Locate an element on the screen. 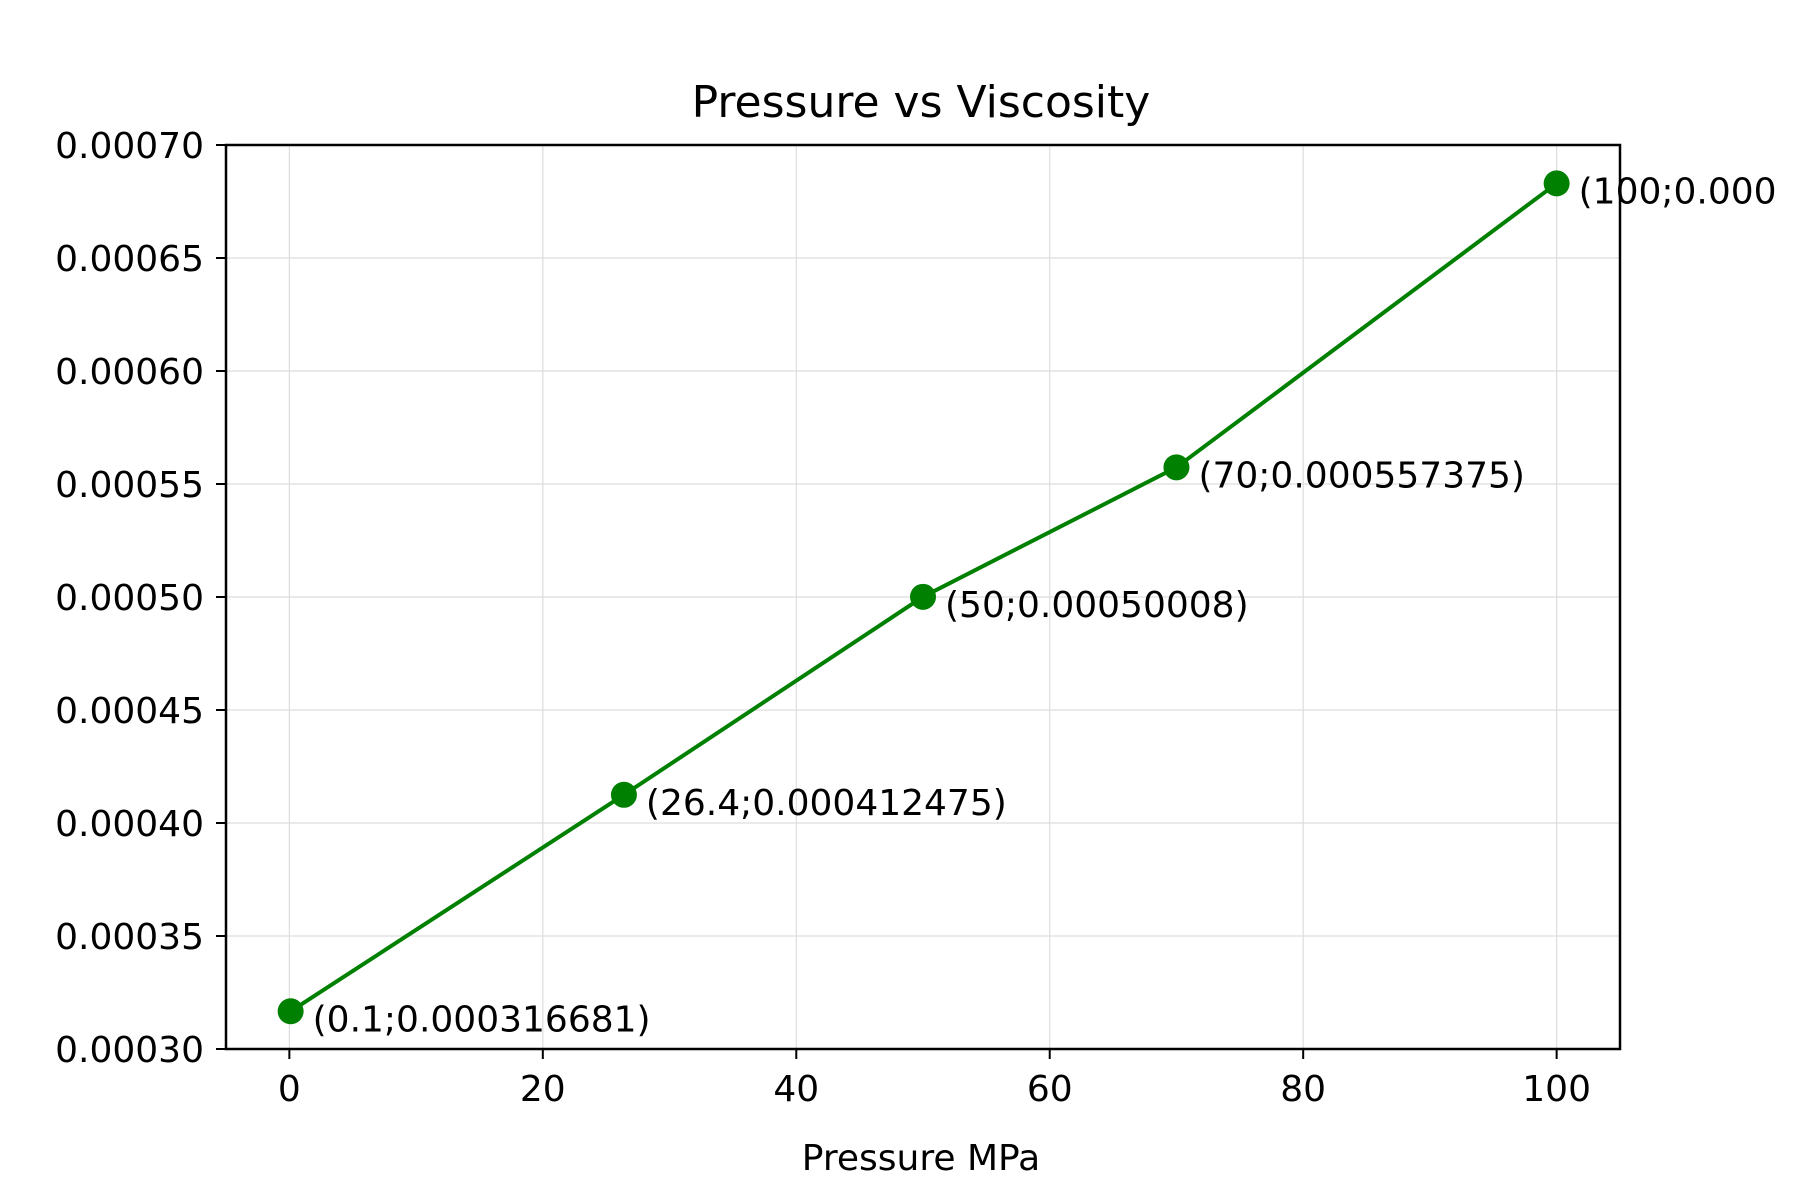  data-point-label: (50;0.00050008) is located at coordinates (1097, 605).